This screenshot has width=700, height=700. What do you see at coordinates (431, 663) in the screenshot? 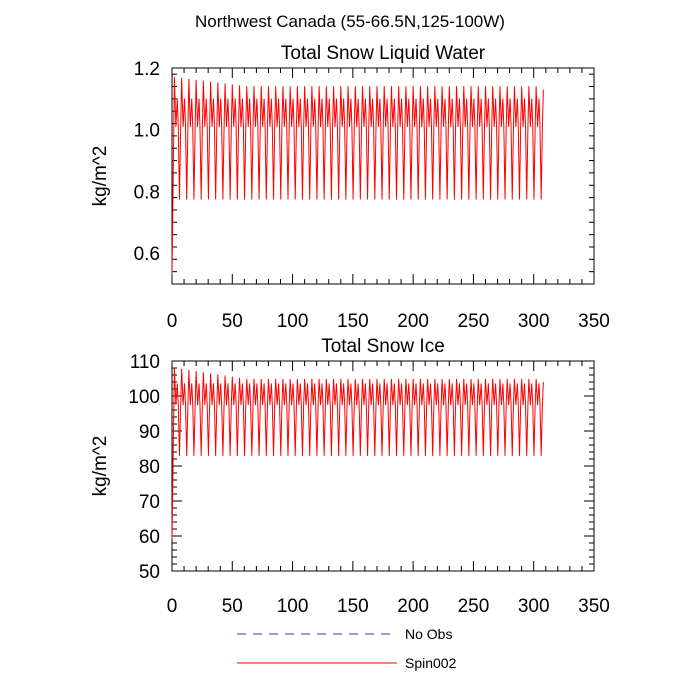
I see `legend-label-spin002: Spin002` at bounding box center [431, 663].